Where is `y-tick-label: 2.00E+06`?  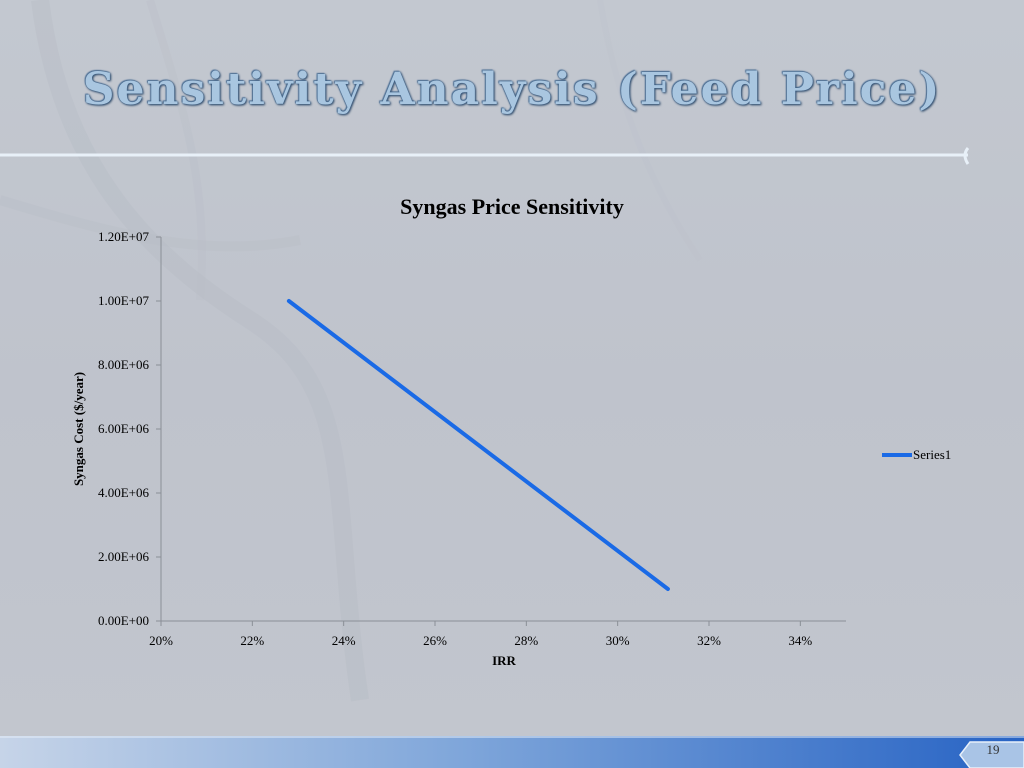
y-tick-label: 2.00E+06 is located at coordinates (124, 556).